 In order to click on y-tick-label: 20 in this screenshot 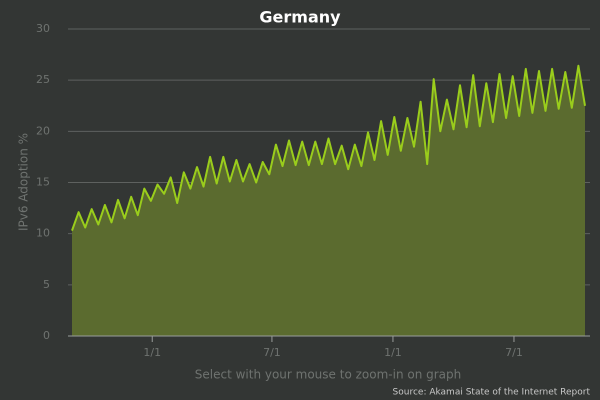, I will do `click(43, 130)`.